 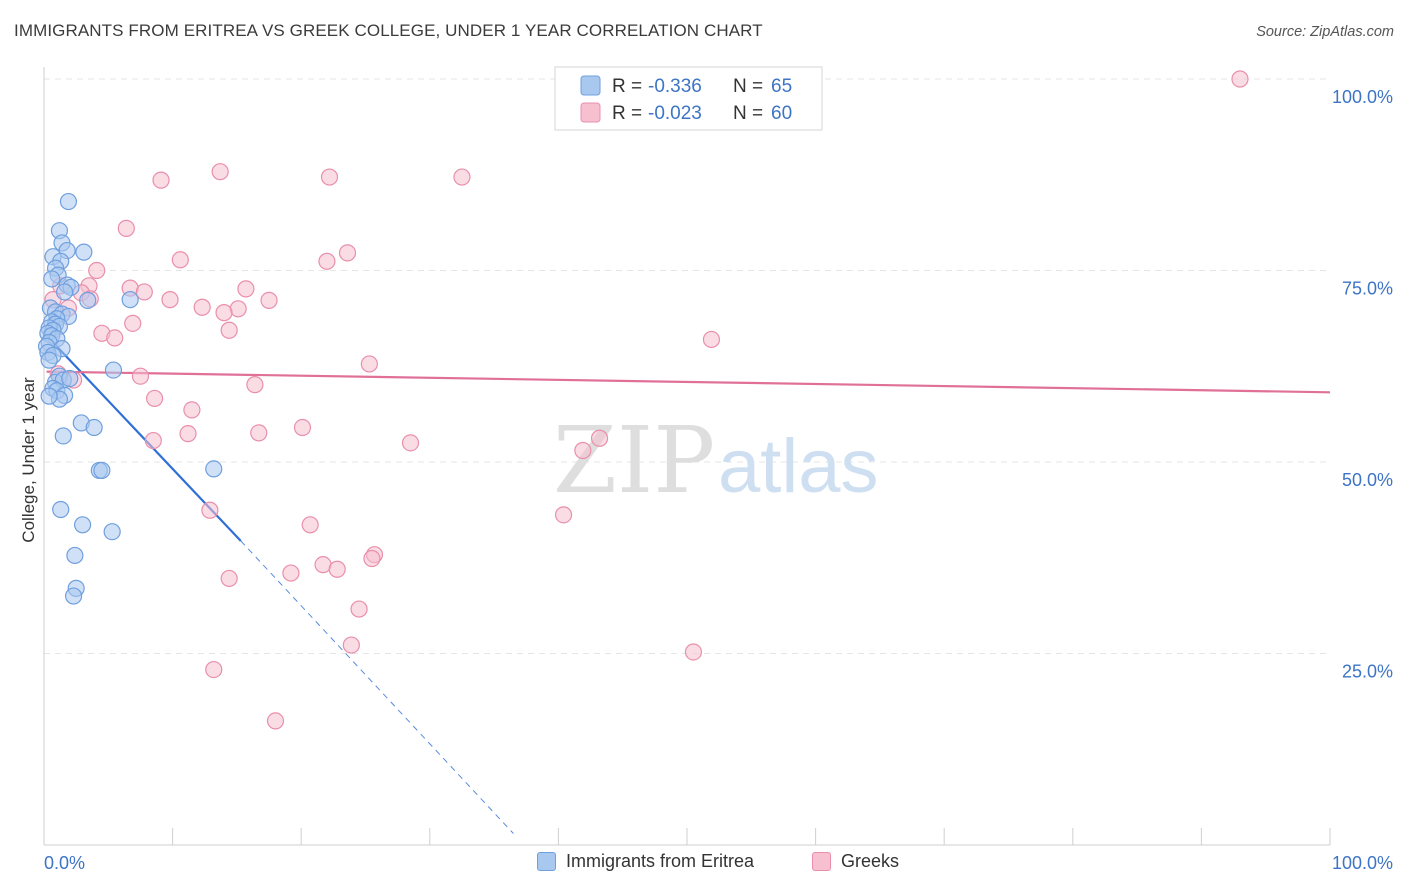 I want to click on legend-r-label-eritrea: R =, so click(x=627, y=86).